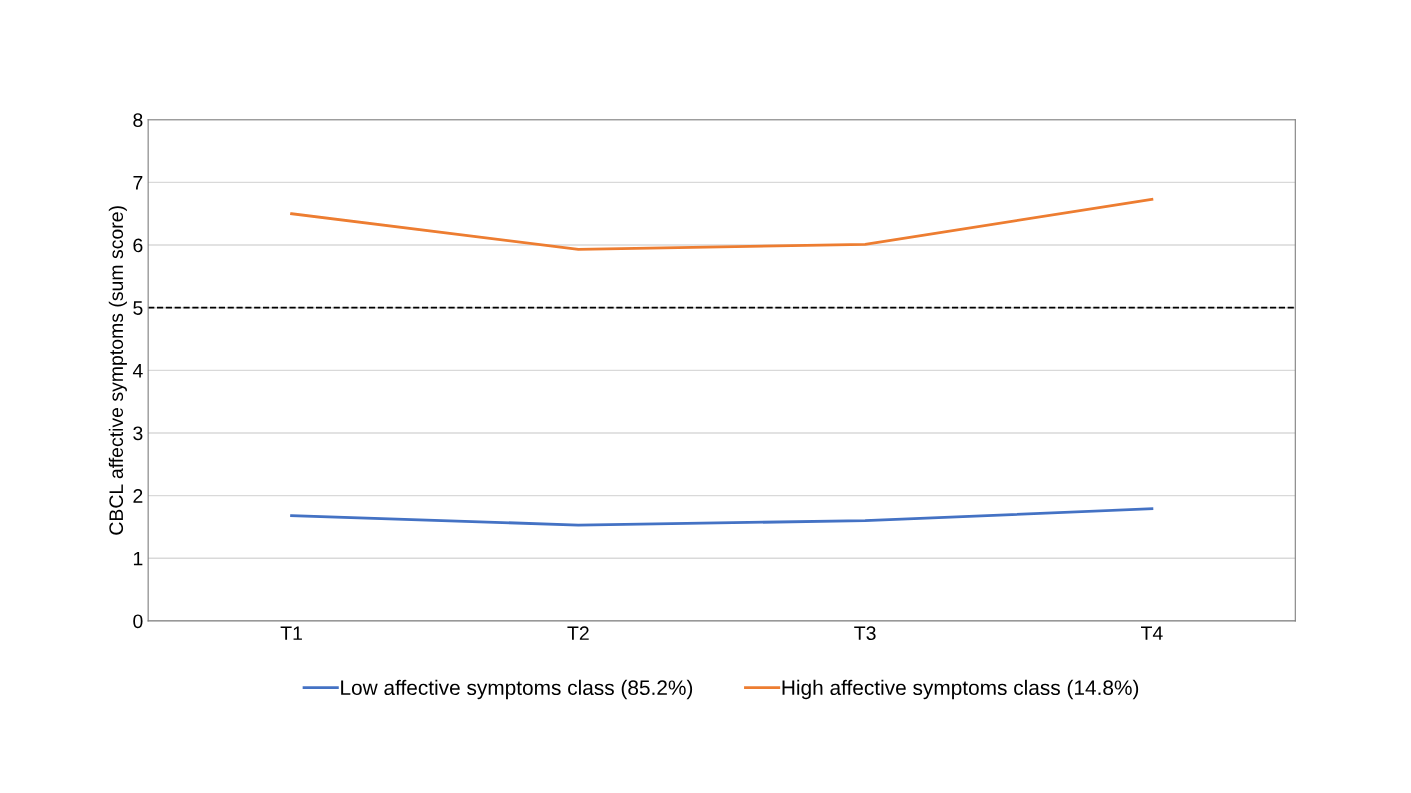 The width and height of the screenshot is (1411, 793). I want to click on y-tick-label: 5, so click(138, 308).